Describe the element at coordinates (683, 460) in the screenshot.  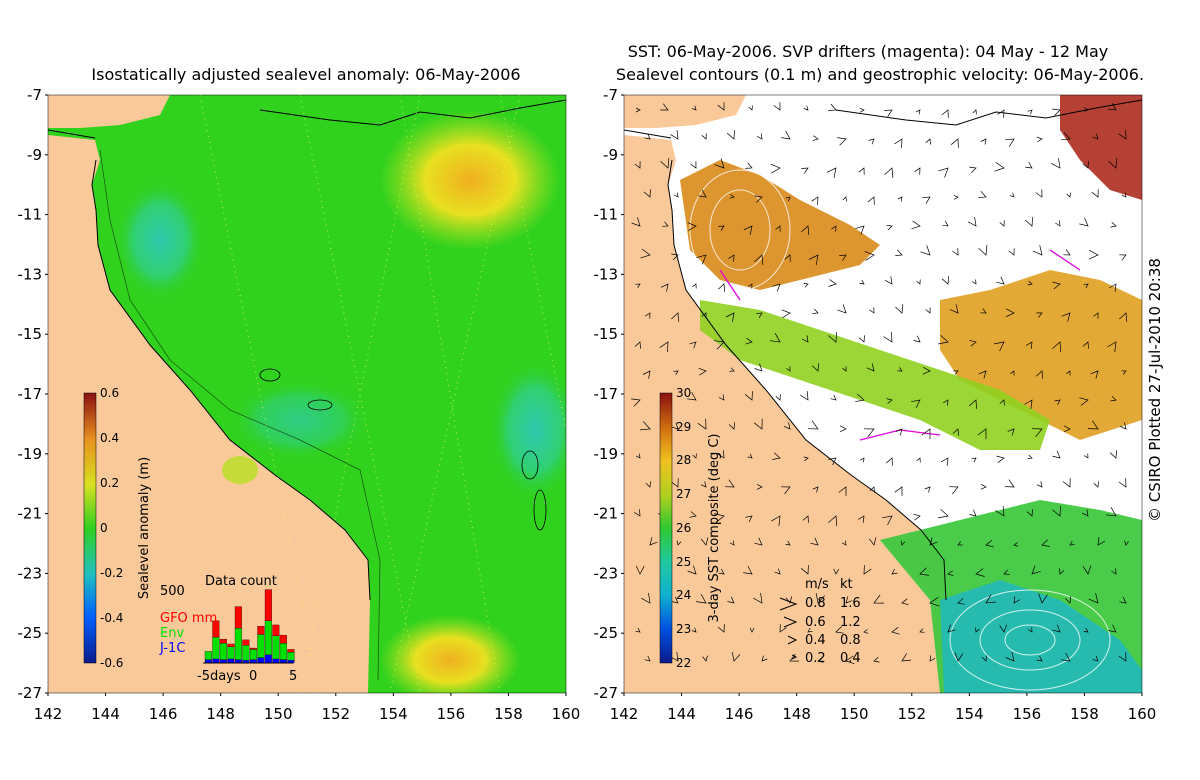
I see `sst-cb-tick: 28` at that location.